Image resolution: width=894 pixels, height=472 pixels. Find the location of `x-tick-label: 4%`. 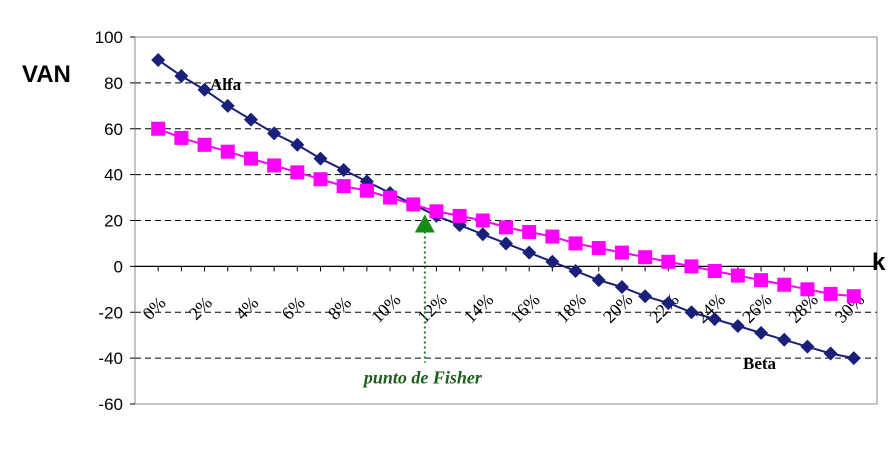

x-tick-label: 4% is located at coordinates (246, 308).